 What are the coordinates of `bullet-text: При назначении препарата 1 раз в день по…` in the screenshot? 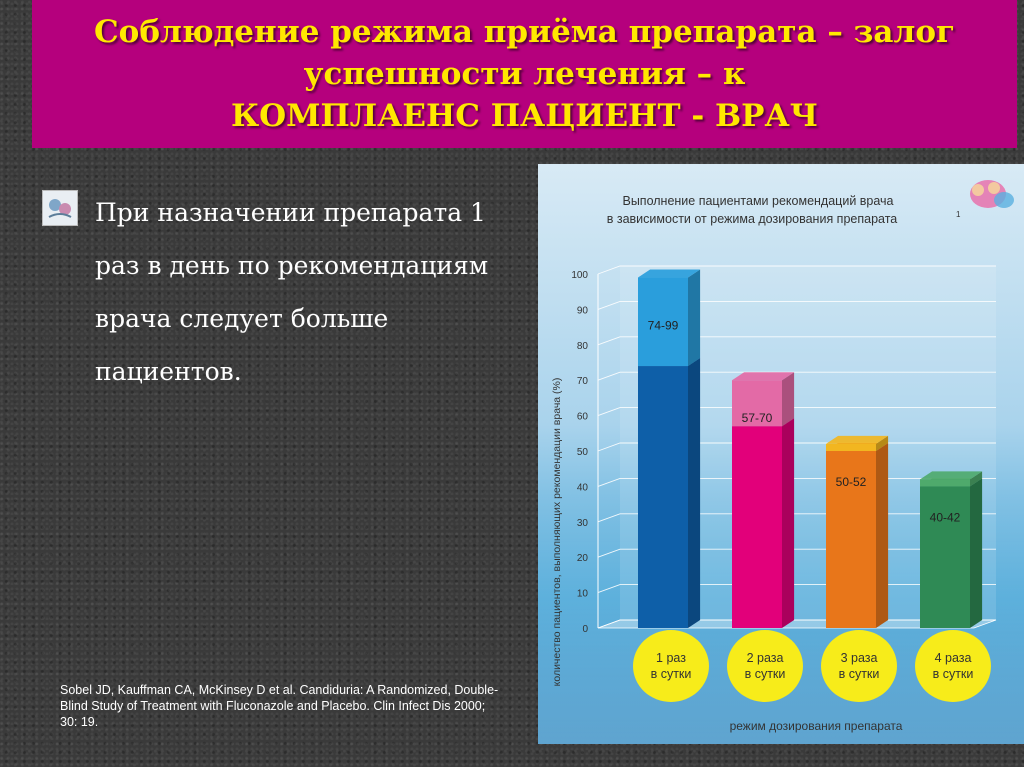 It's located at (292, 292).